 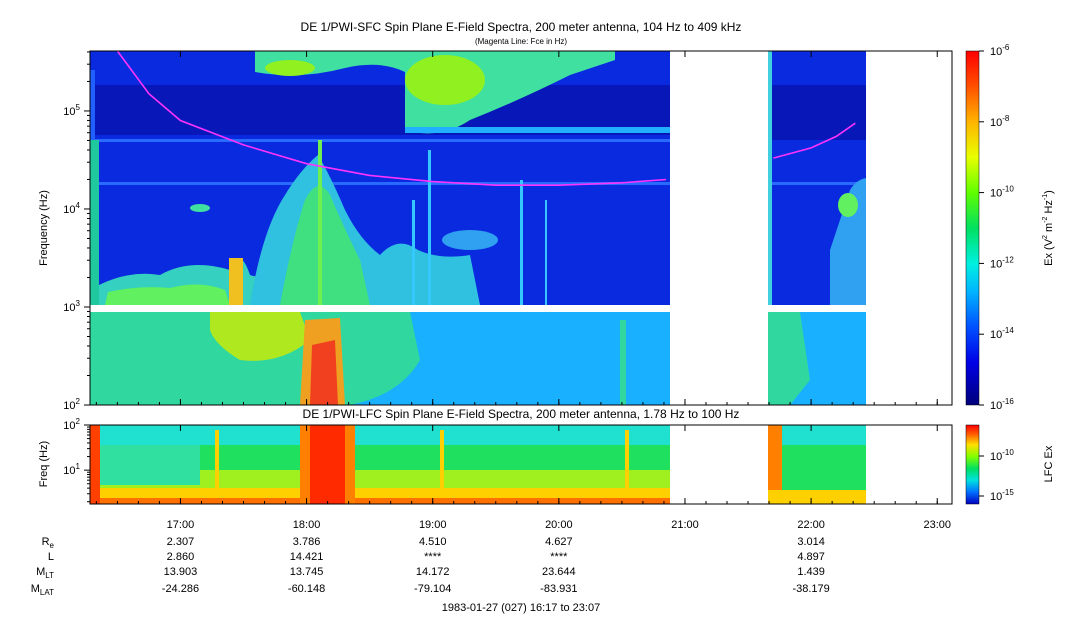 I want to click on top-y-tick-label: 10⁵, so click(x=71, y=110).